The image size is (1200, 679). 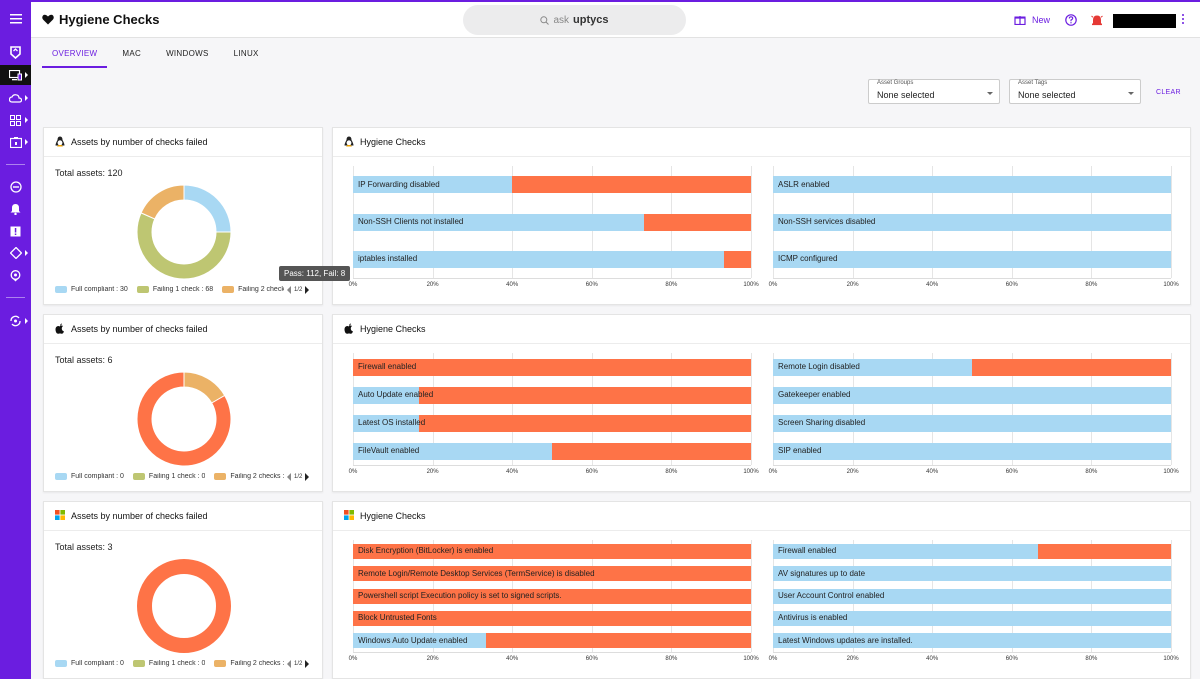 What do you see at coordinates (220, 476) in the screenshot?
I see `legend-swatch` at bounding box center [220, 476].